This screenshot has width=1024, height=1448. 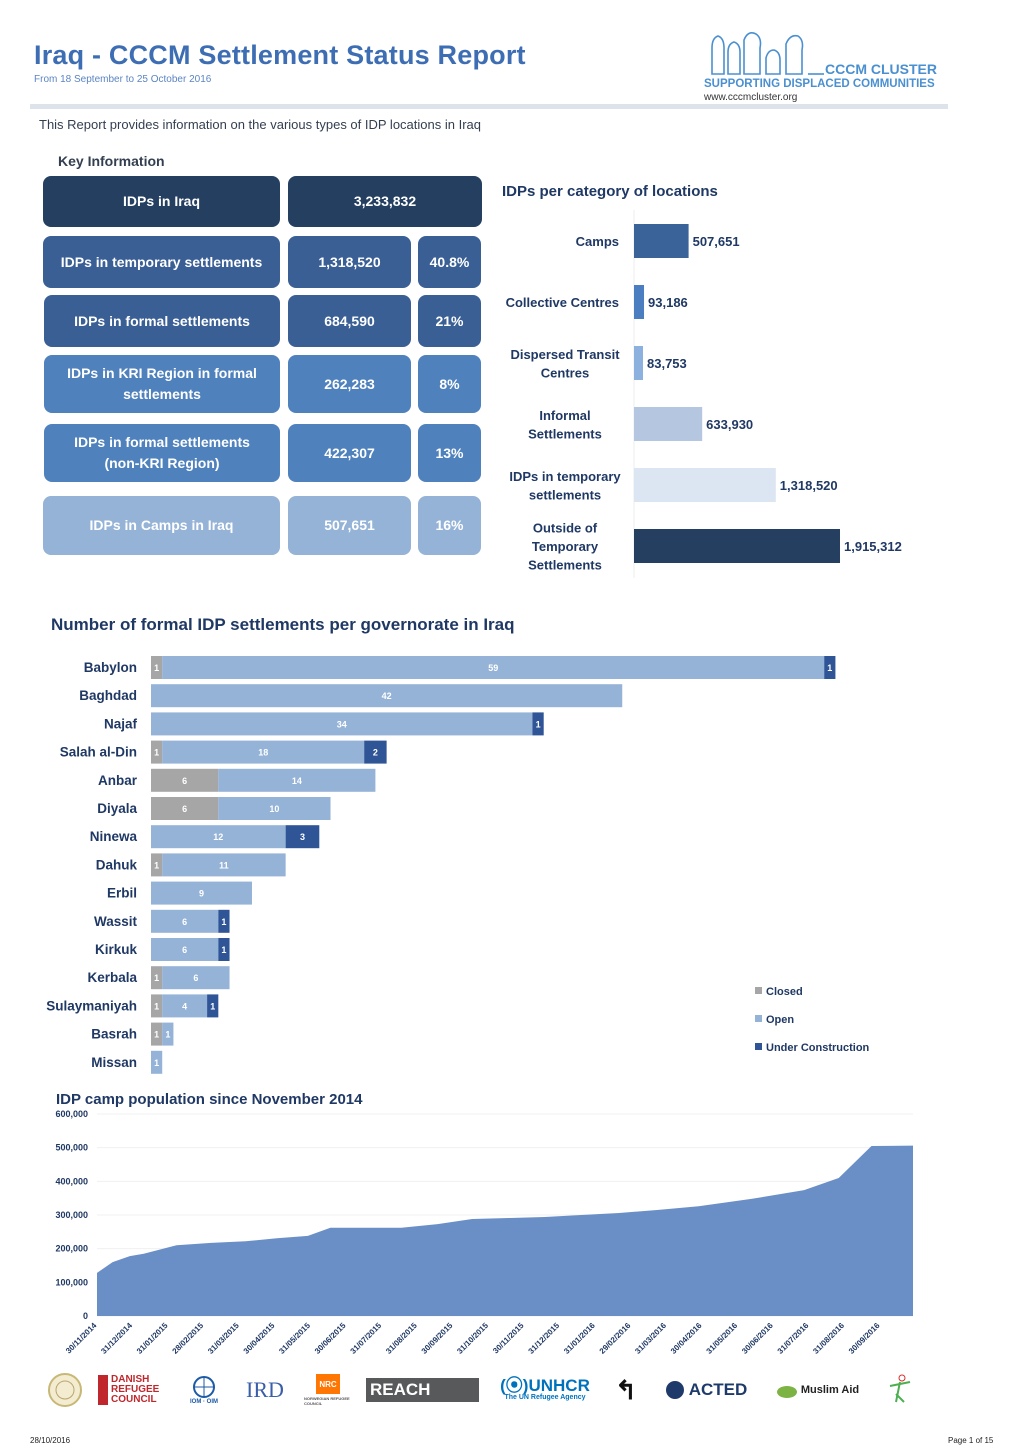 What do you see at coordinates (817, 1390) in the screenshot?
I see `partner-logo-muslim-aid: Muslim Aid` at bounding box center [817, 1390].